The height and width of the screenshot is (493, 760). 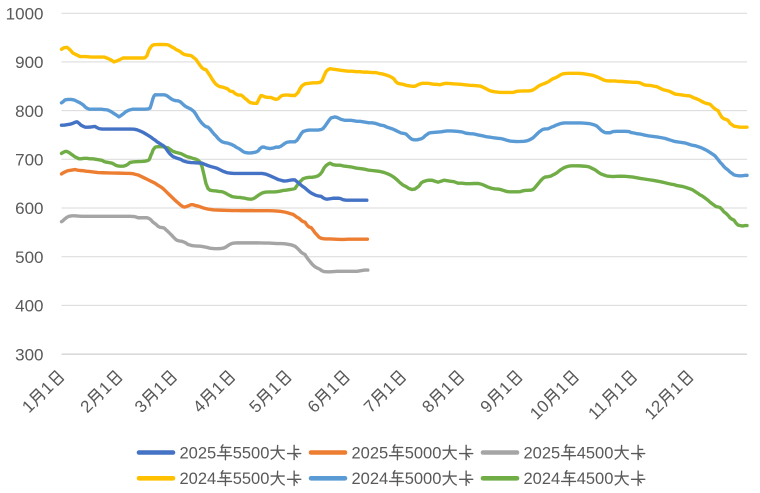 I want to click on svg-text: 900, so click(x=29, y=62).